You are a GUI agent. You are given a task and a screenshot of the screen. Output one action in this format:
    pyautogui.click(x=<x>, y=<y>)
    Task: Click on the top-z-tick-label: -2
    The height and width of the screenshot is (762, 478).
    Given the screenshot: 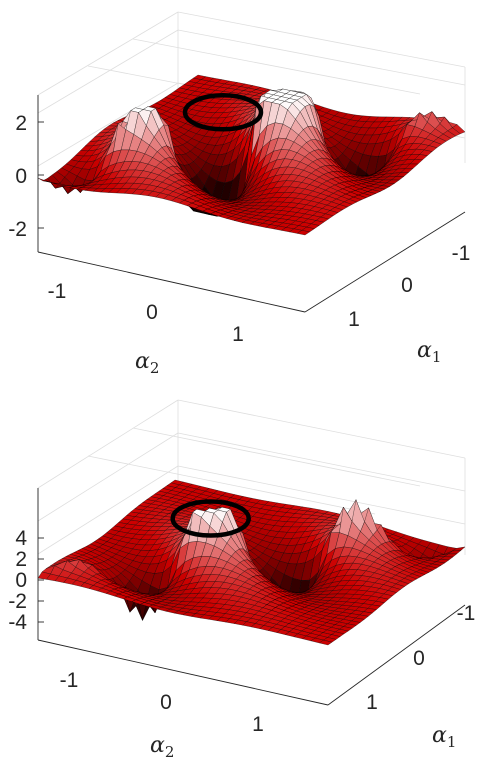 What is the action you would take?
    pyautogui.click(x=17, y=229)
    